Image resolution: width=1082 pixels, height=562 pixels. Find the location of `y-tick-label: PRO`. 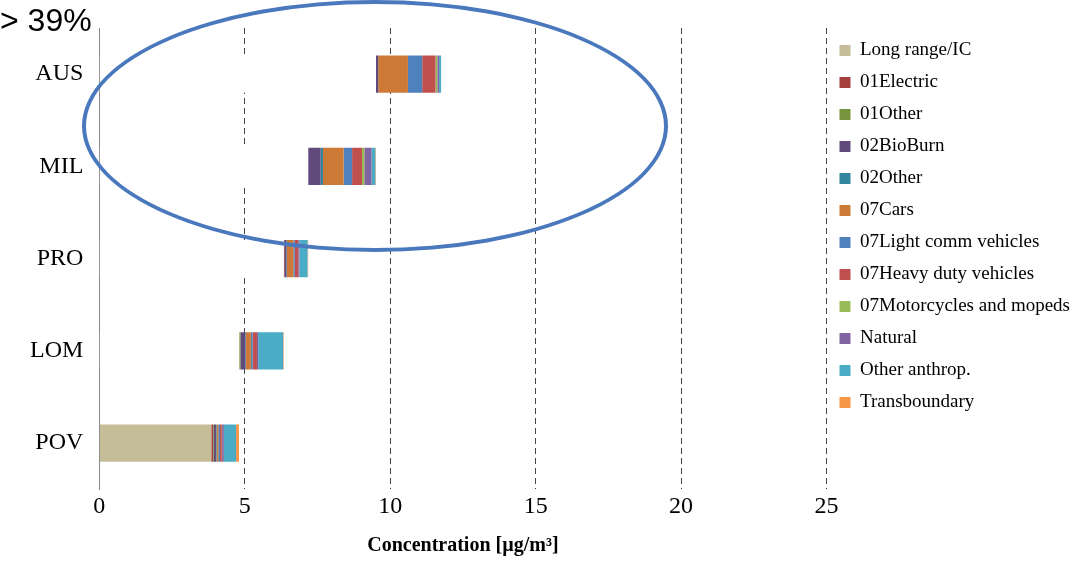

y-tick-label: PRO is located at coordinates (60, 256).